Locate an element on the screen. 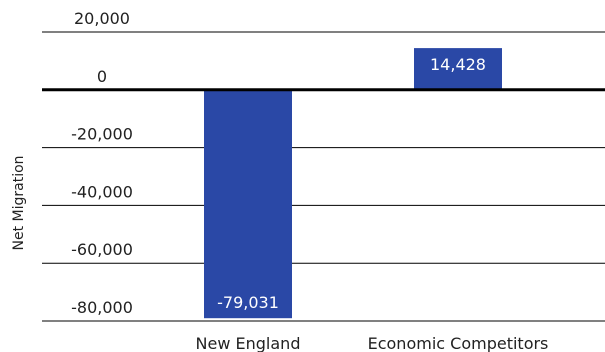 Image resolution: width=605 pixels, height=352 pixels. category-labels: New England Economic Competitors is located at coordinates (372, 343).